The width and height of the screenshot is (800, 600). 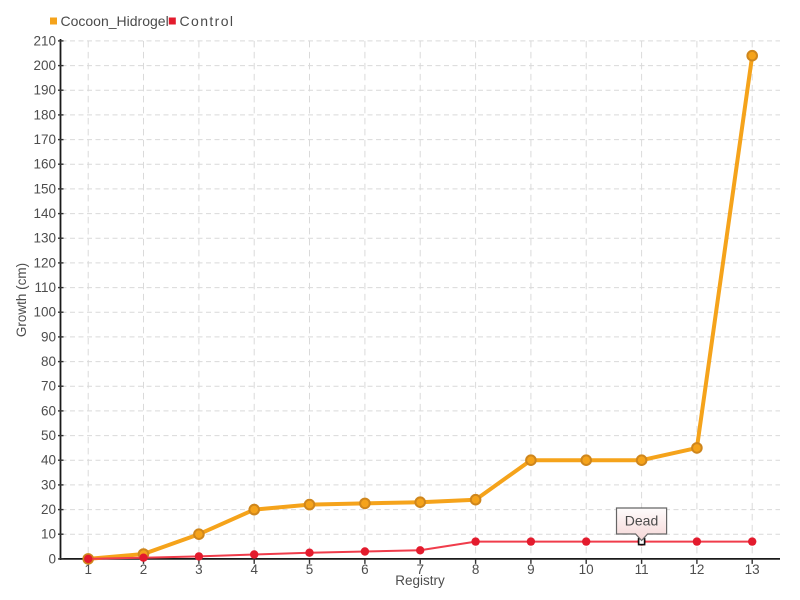 I want to click on svg-text: Dead, so click(x=641, y=521).